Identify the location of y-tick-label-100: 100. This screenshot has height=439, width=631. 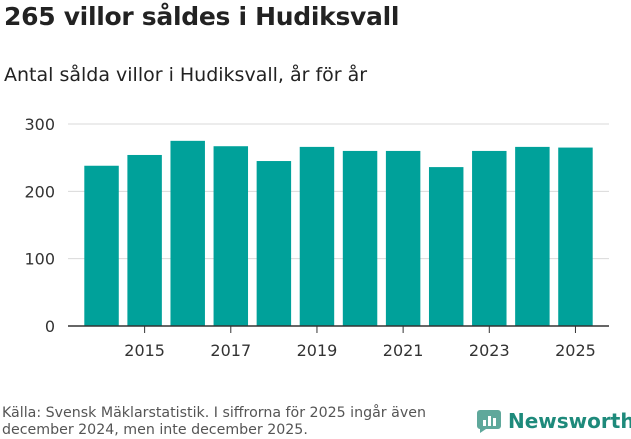
(39, 259).